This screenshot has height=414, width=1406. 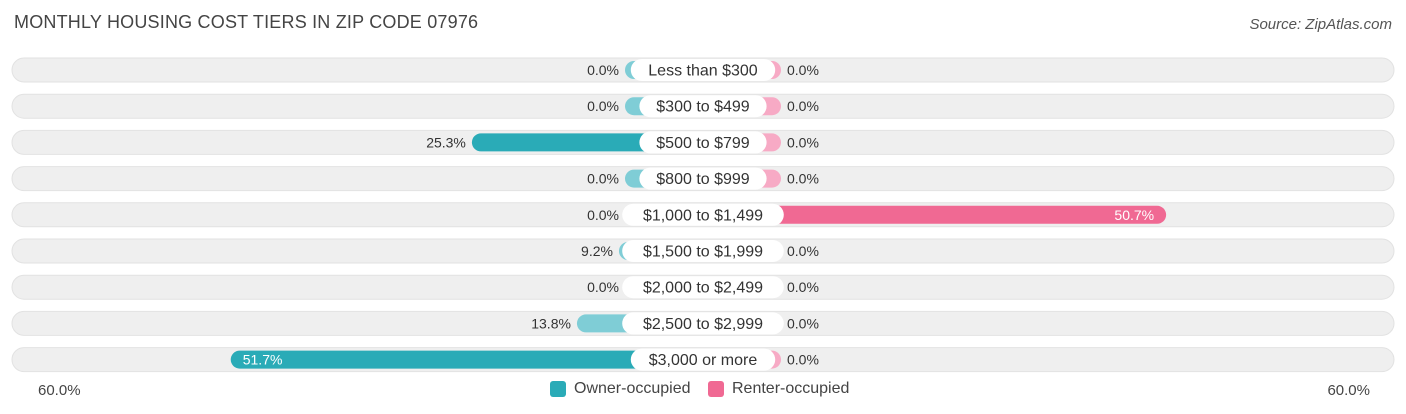 I want to click on category-label: $300 to $499, so click(x=703, y=107).